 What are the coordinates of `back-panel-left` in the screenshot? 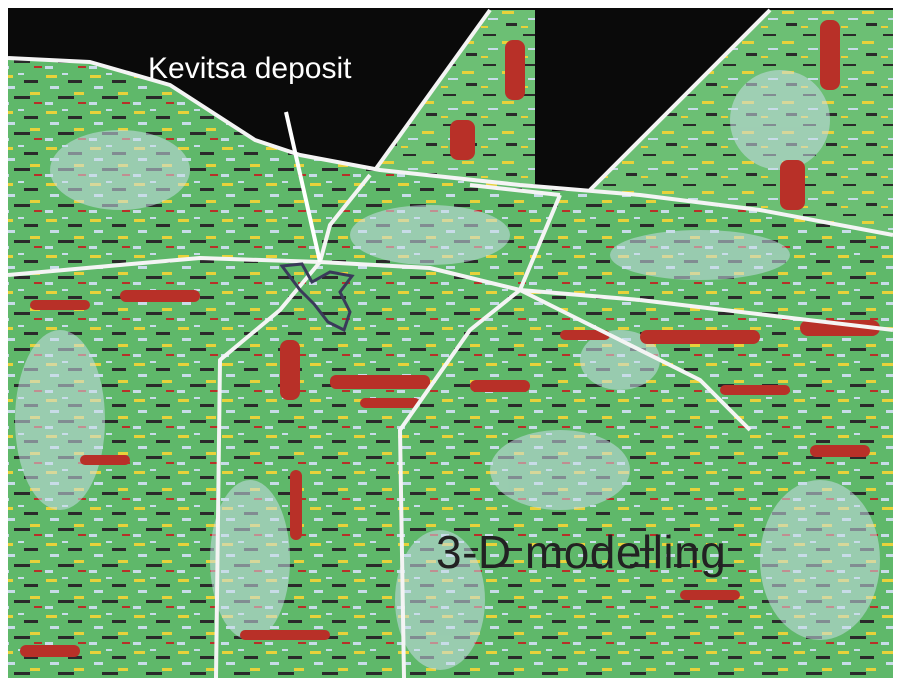 It's located at (455, 97).